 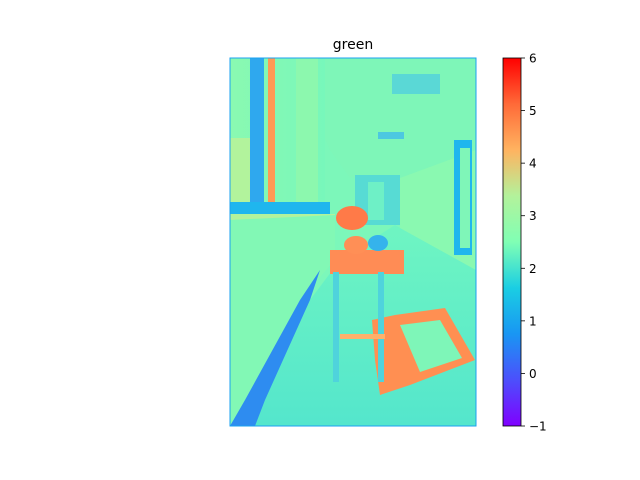 I want to click on colorbar-frame, so click(x=512, y=242).